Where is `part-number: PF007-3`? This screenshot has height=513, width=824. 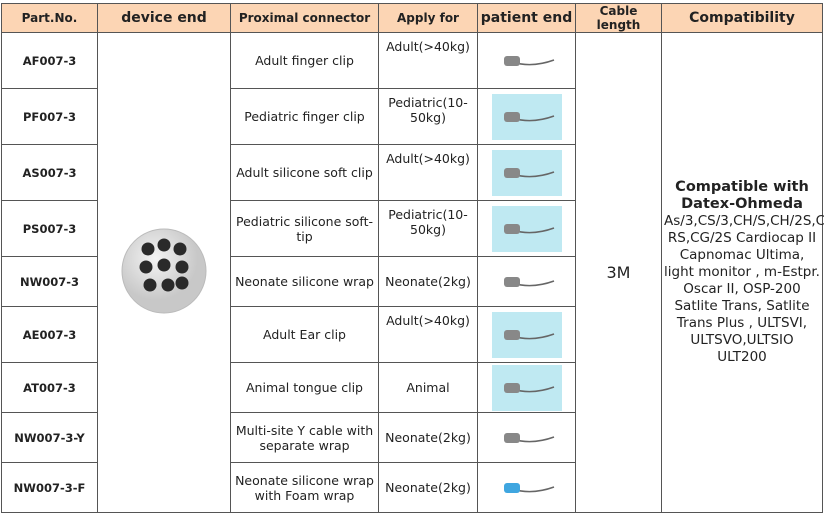 part-number: PF007-3 is located at coordinates (49, 116).